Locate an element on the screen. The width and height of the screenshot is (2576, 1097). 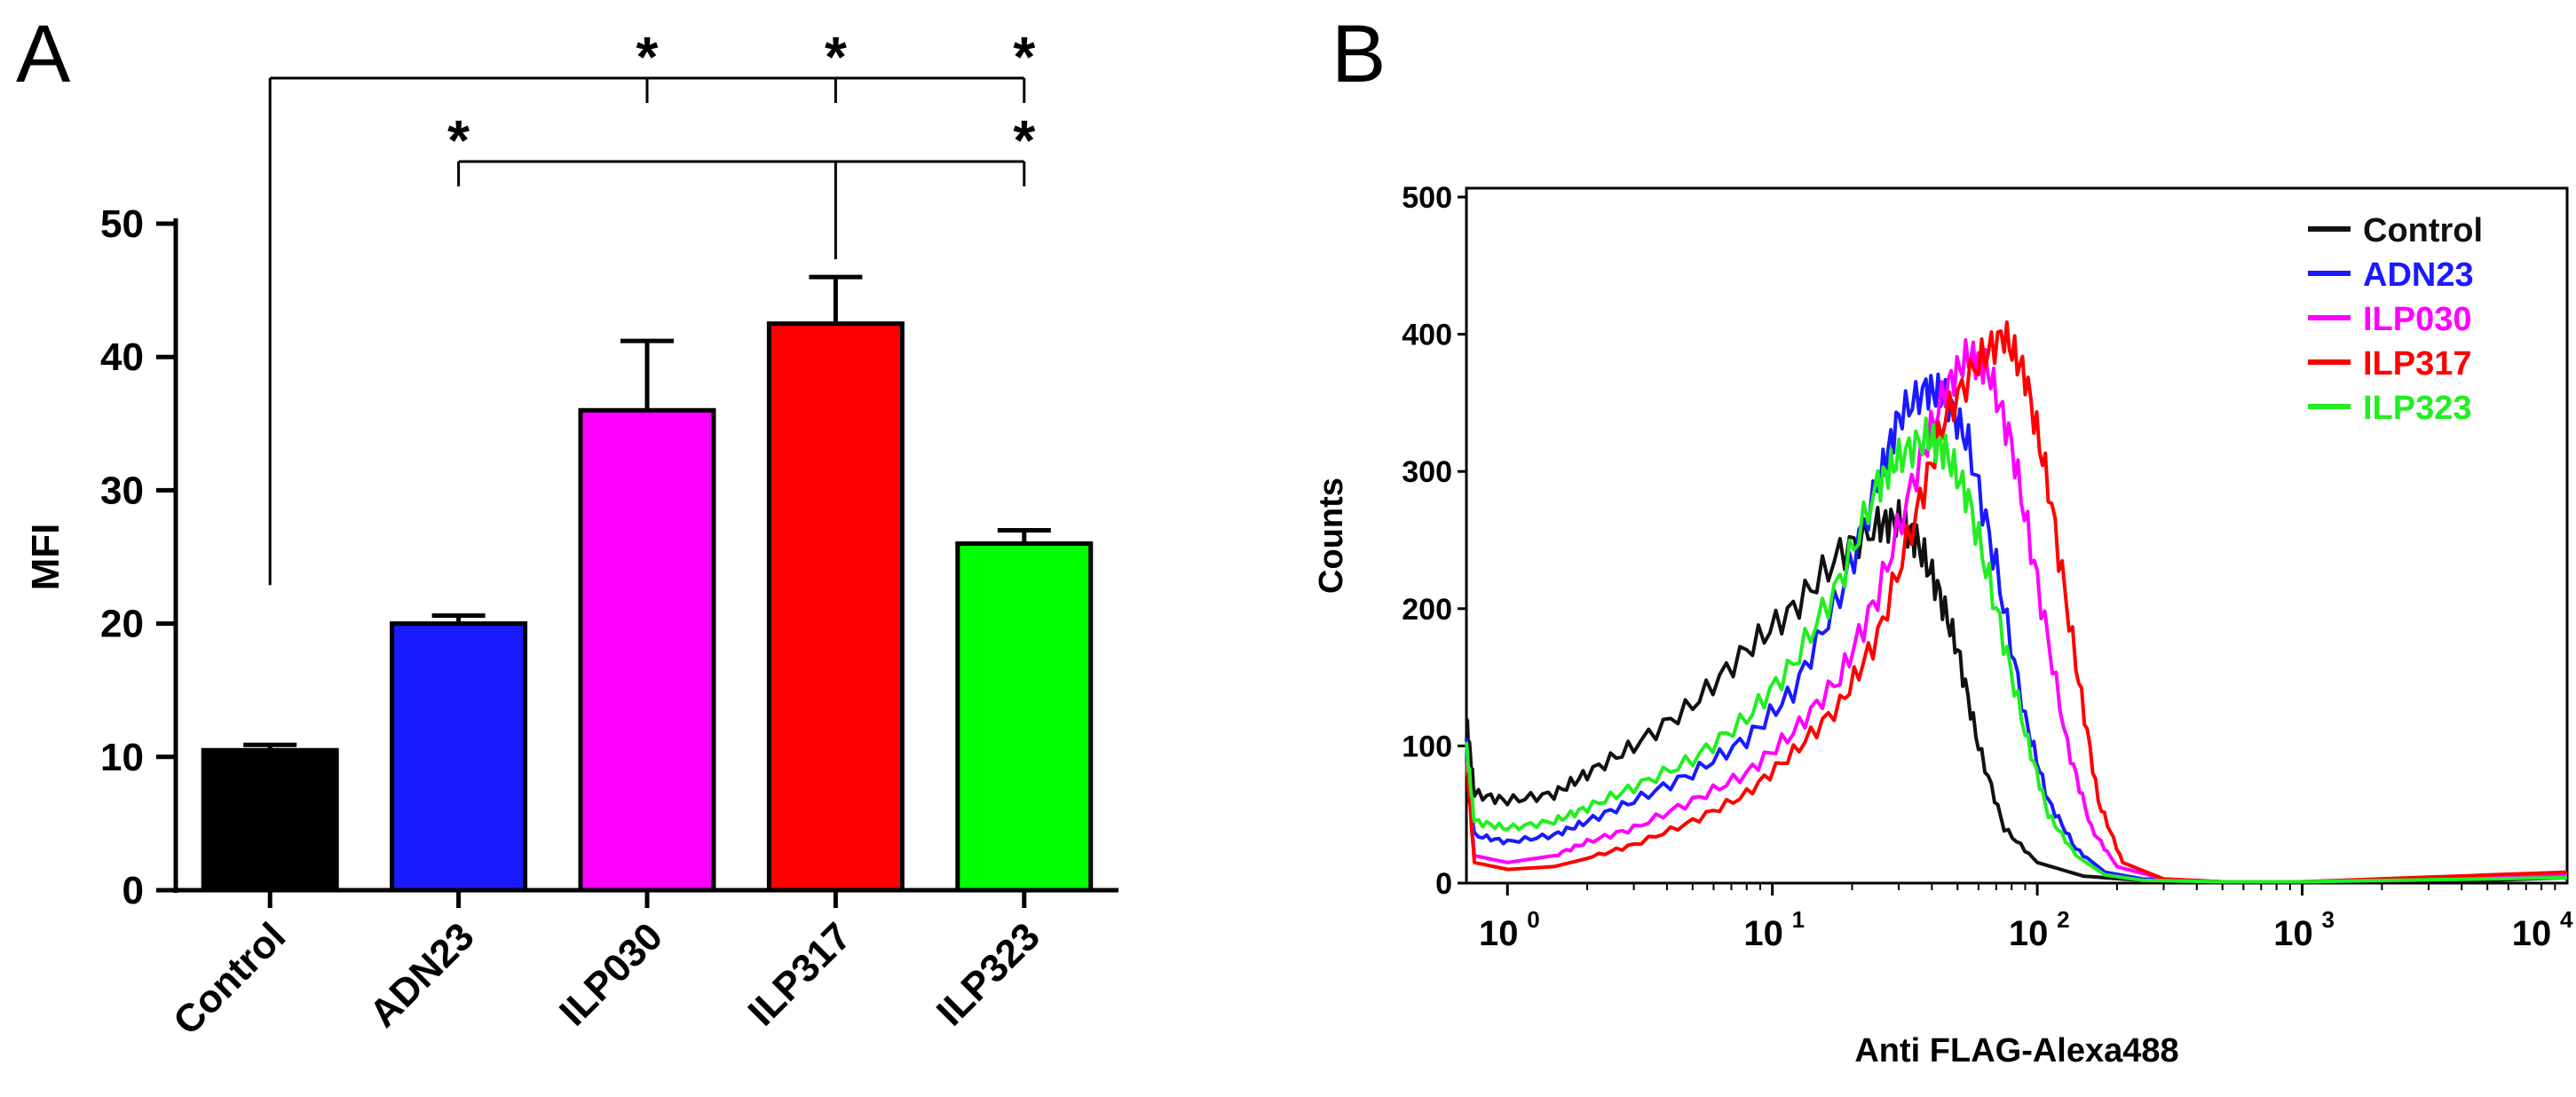
x-axis-title: Anti FLAG-Alexa488 is located at coordinates (2016, 1050).